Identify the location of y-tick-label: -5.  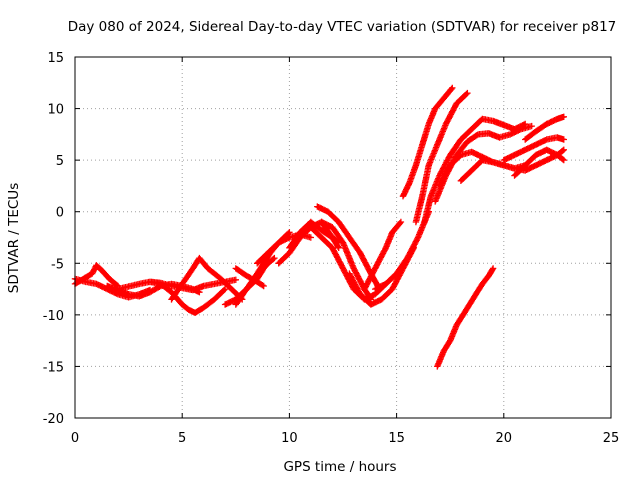
(57, 264).